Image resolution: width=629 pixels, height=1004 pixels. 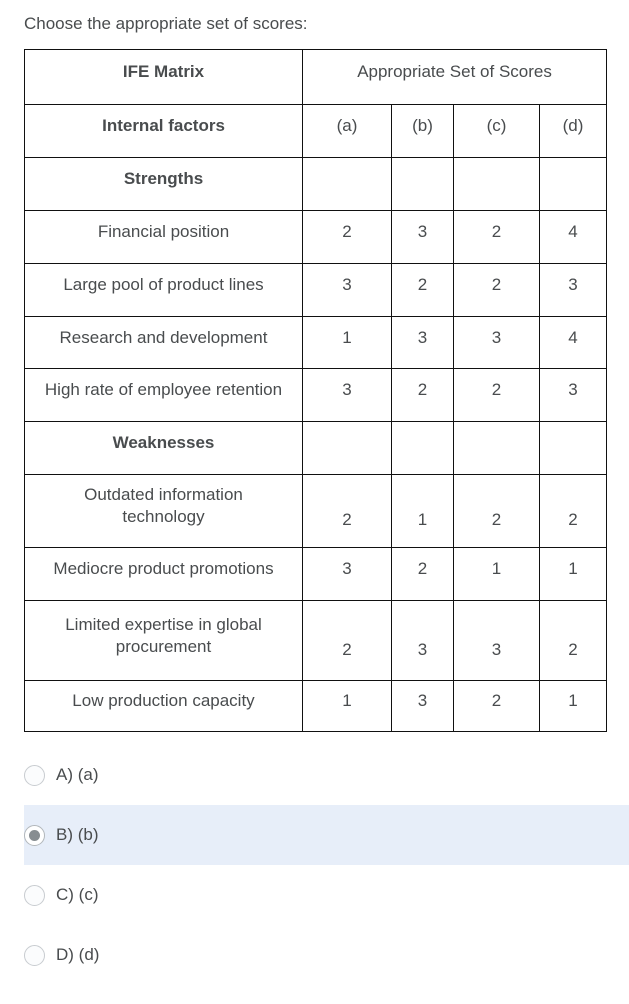 I want to click on factor-label: Large pool of product lines, so click(x=163, y=290).